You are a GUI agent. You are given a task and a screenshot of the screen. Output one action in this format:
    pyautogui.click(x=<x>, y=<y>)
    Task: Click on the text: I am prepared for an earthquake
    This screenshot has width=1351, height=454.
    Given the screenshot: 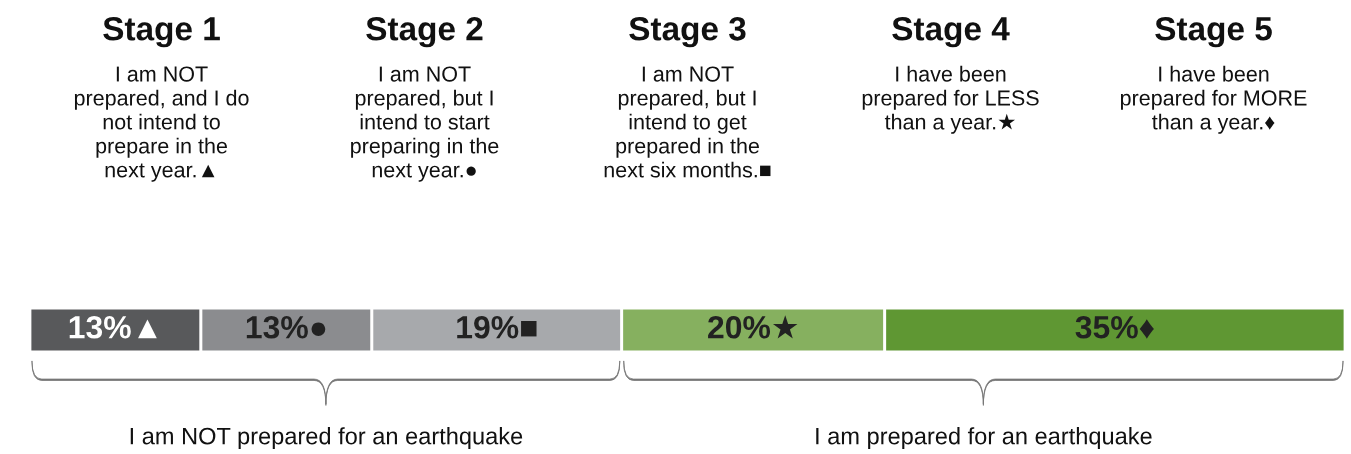 What is the action you would take?
    pyautogui.click(x=984, y=438)
    